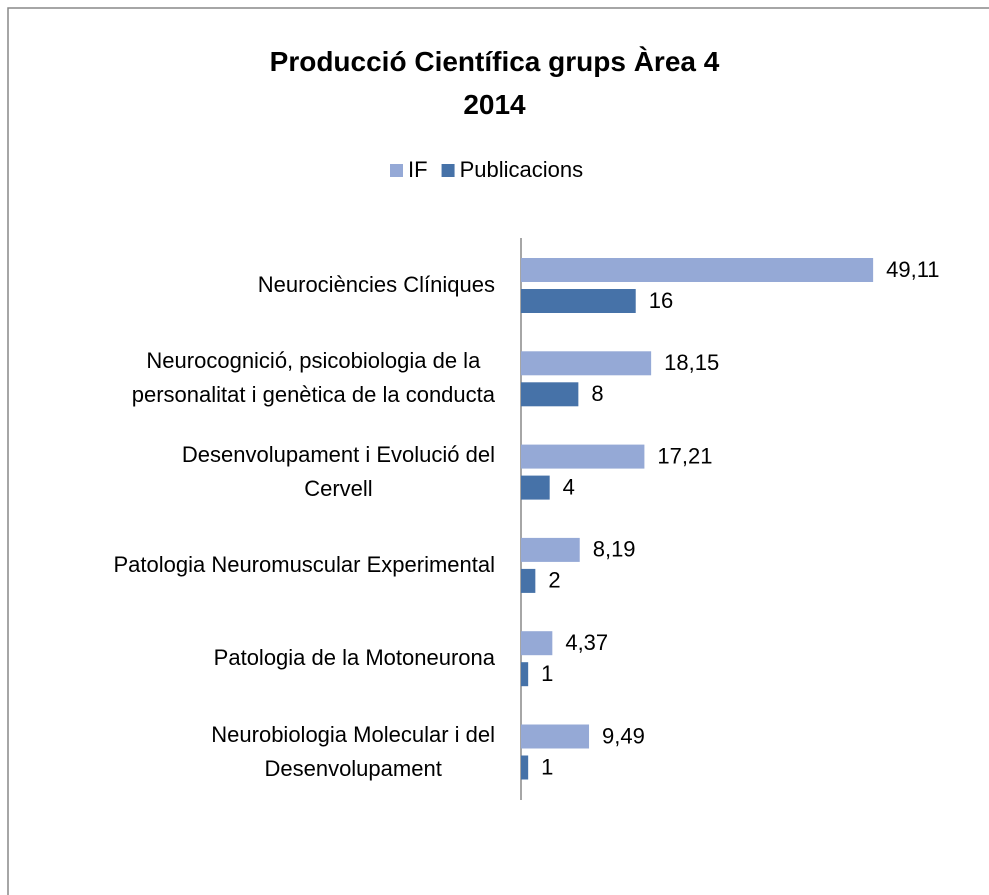 This screenshot has height=895, width=989. I want to click on data-label: 8,19, so click(614, 549).